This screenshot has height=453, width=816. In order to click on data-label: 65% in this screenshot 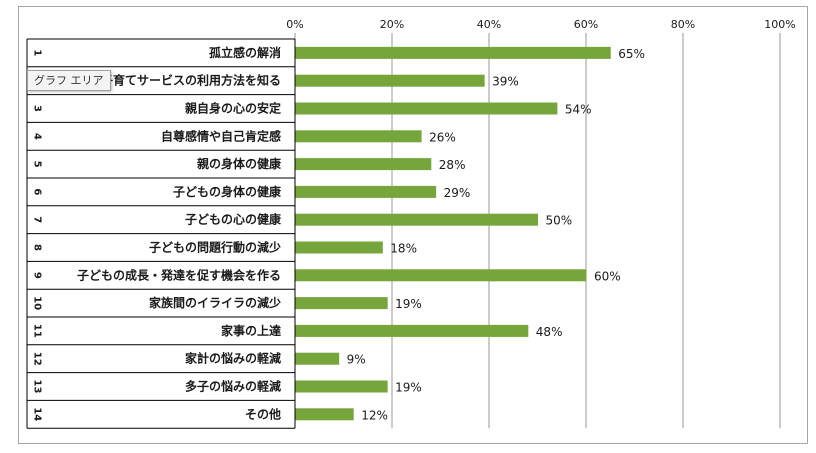, I will do `click(631, 54)`.